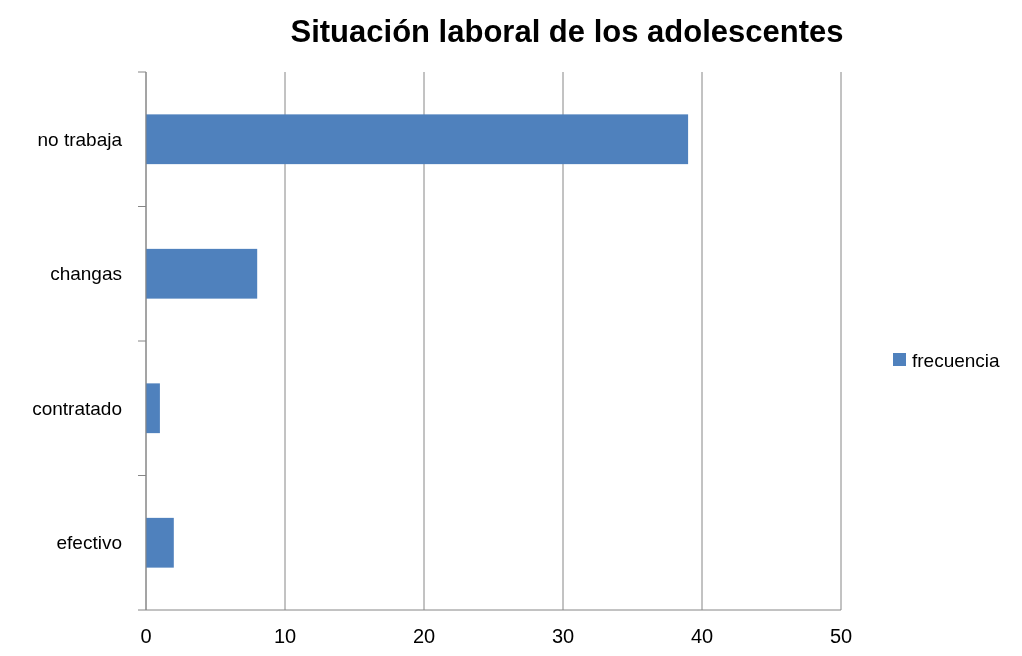  I want to click on x-tick-label: 20, so click(424, 636).